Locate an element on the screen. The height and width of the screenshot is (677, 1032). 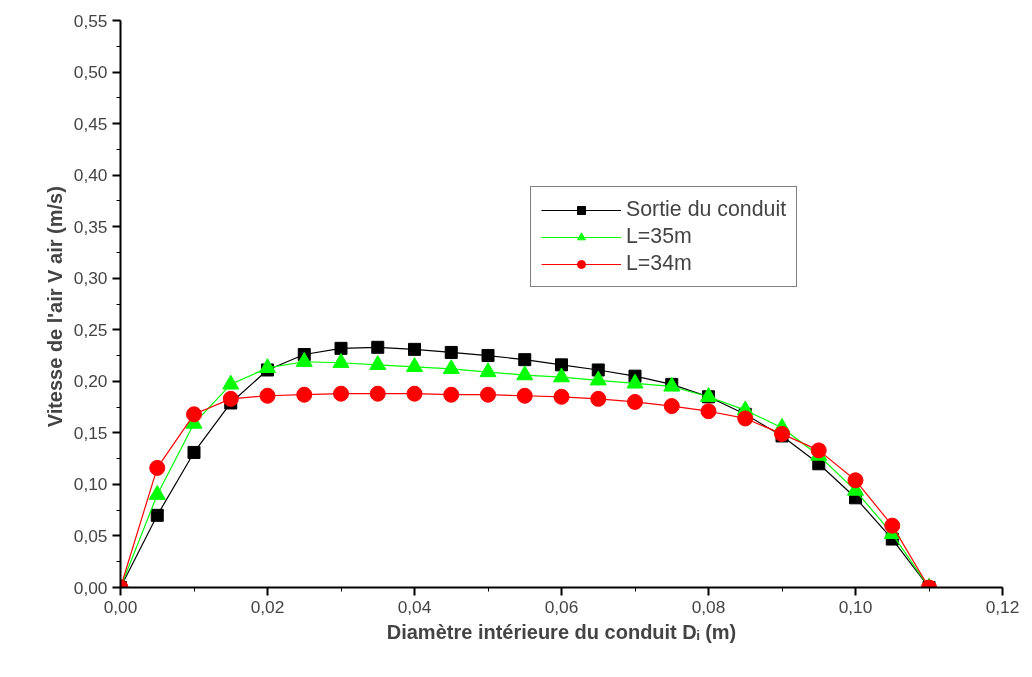
y-tick-label: 0,00 is located at coordinates (90, 587).